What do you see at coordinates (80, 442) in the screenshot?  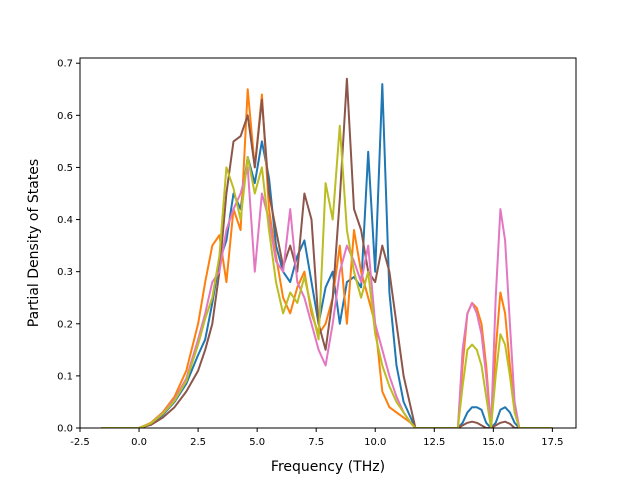 I see `x-tick-label: -2.5` at bounding box center [80, 442].